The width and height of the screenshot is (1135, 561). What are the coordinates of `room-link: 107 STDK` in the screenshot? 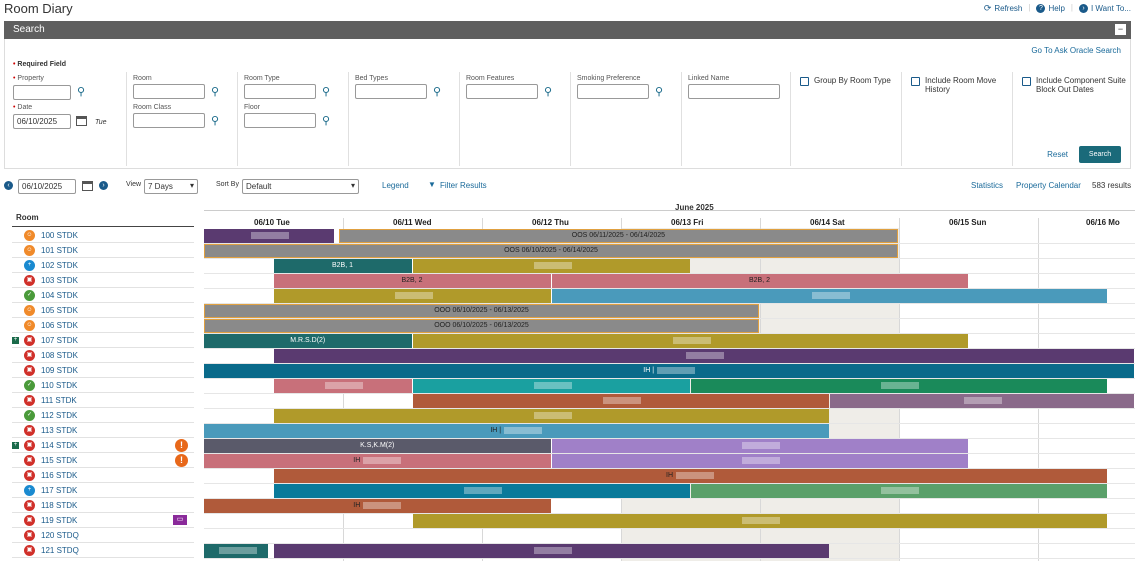 It's located at (59, 340).